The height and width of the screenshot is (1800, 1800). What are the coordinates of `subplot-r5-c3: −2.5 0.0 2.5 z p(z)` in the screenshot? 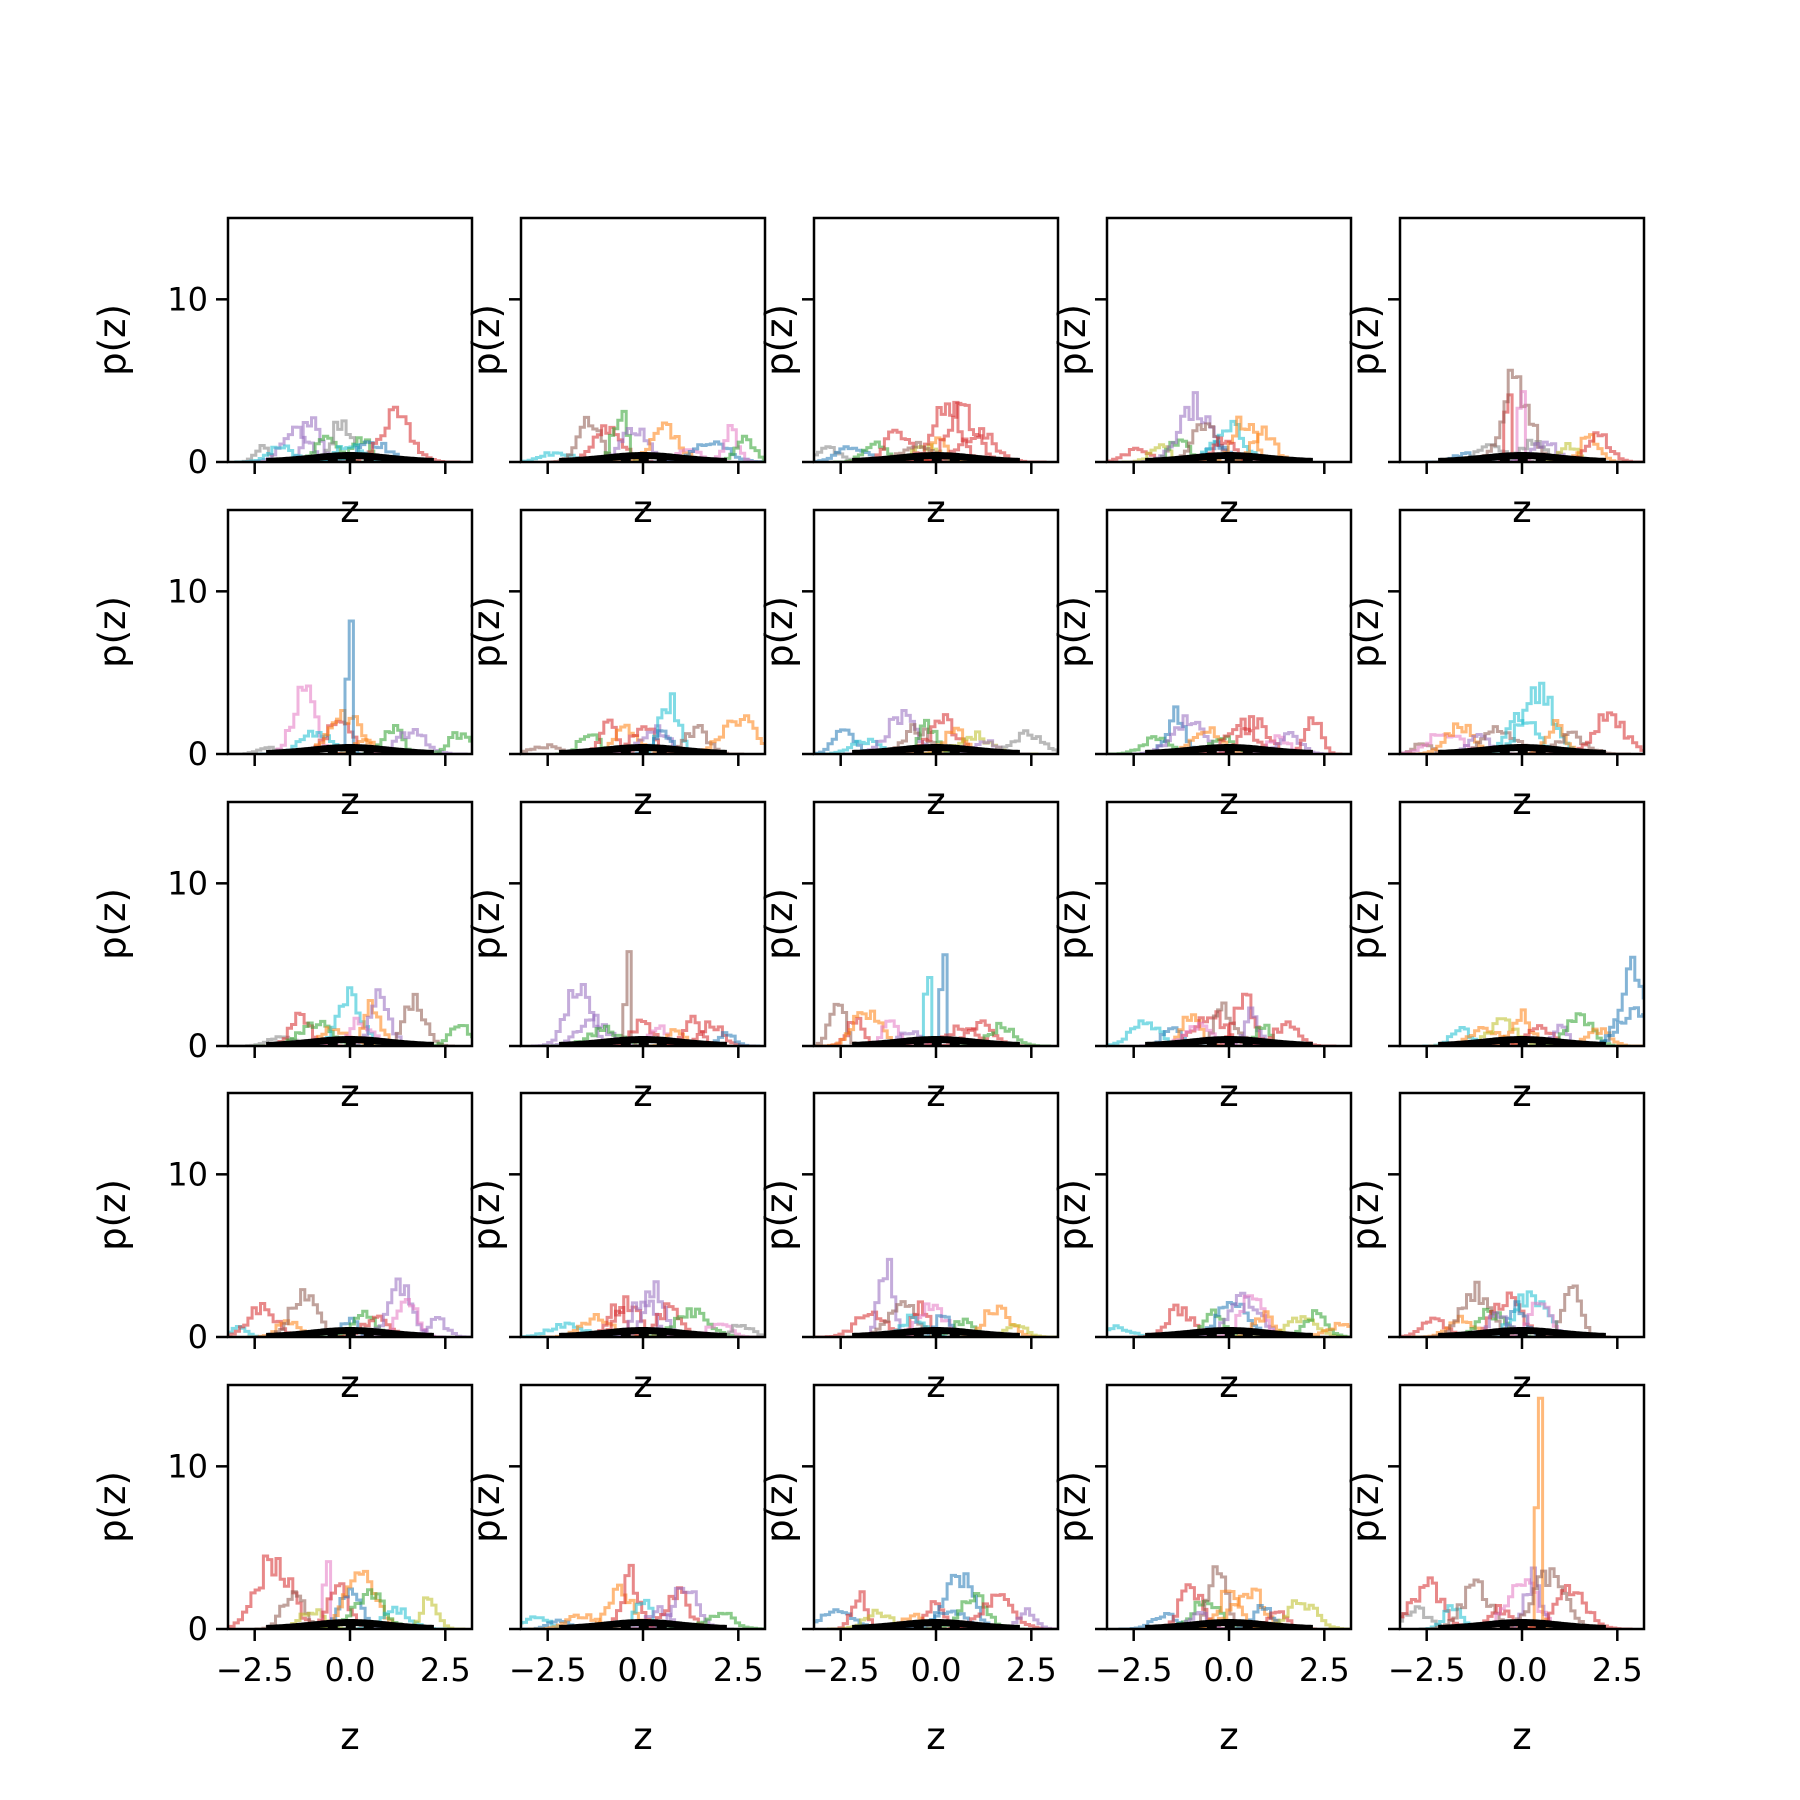 It's located at (909, 1570).